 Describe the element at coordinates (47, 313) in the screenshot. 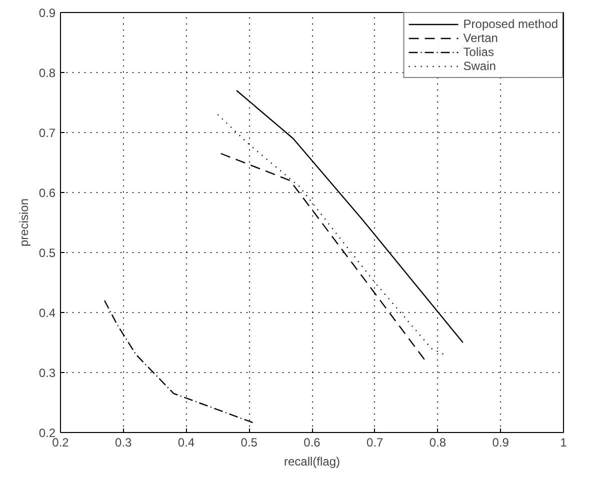

I see `y-tick-label: 0.4` at that location.